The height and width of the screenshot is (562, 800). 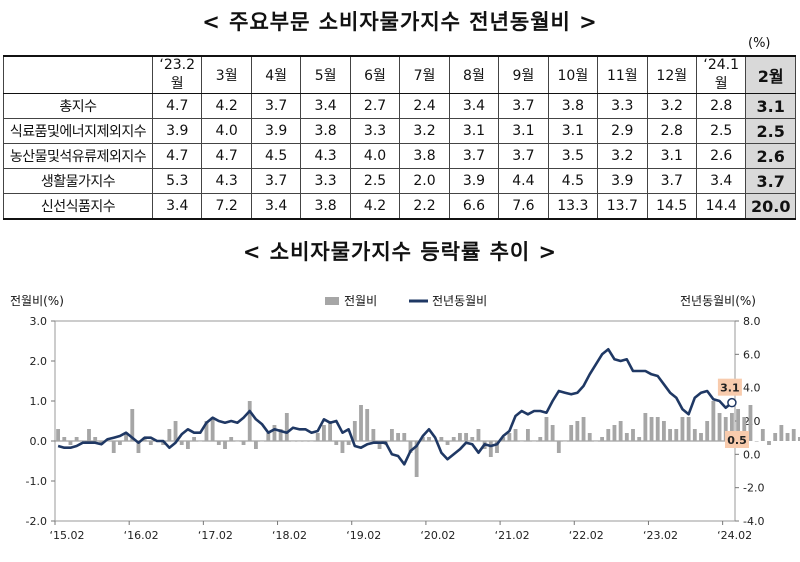 I want to click on row-label: 생활물가지수, so click(x=78, y=181).